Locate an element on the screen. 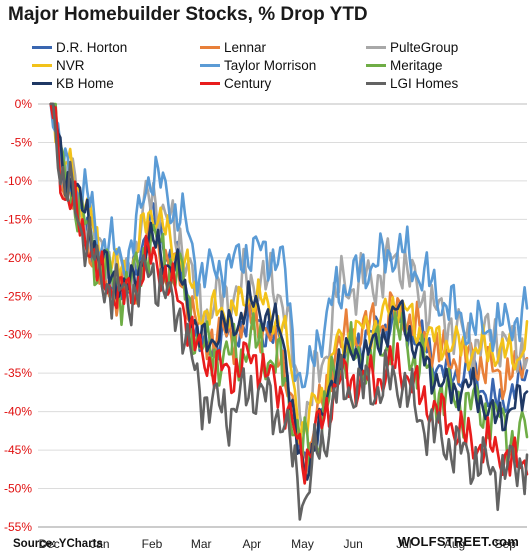 Image resolution: width=529 pixels, height=558 pixels. legend-item: PulteGroup is located at coordinates (412, 47).